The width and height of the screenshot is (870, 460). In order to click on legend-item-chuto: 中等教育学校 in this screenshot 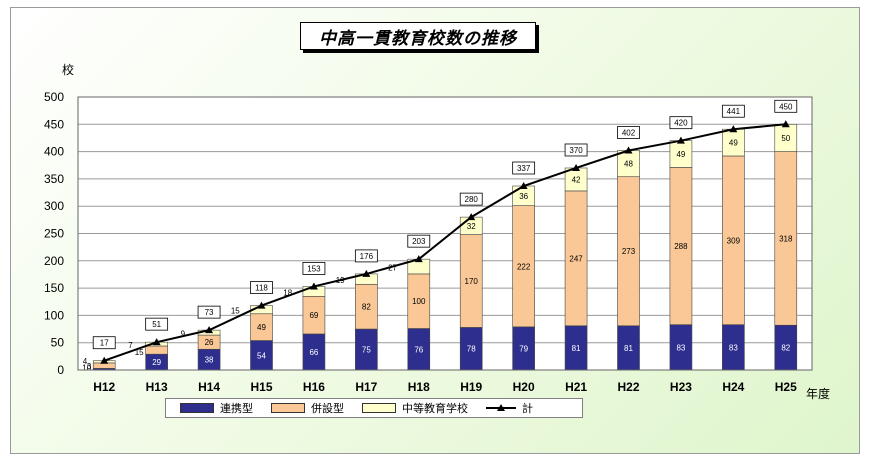, I will do `click(415, 408)`.